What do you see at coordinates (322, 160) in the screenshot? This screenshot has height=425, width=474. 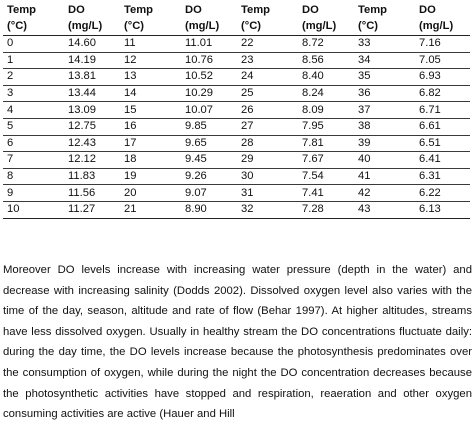 I see `cell-do: 7.67` at bounding box center [322, 160].